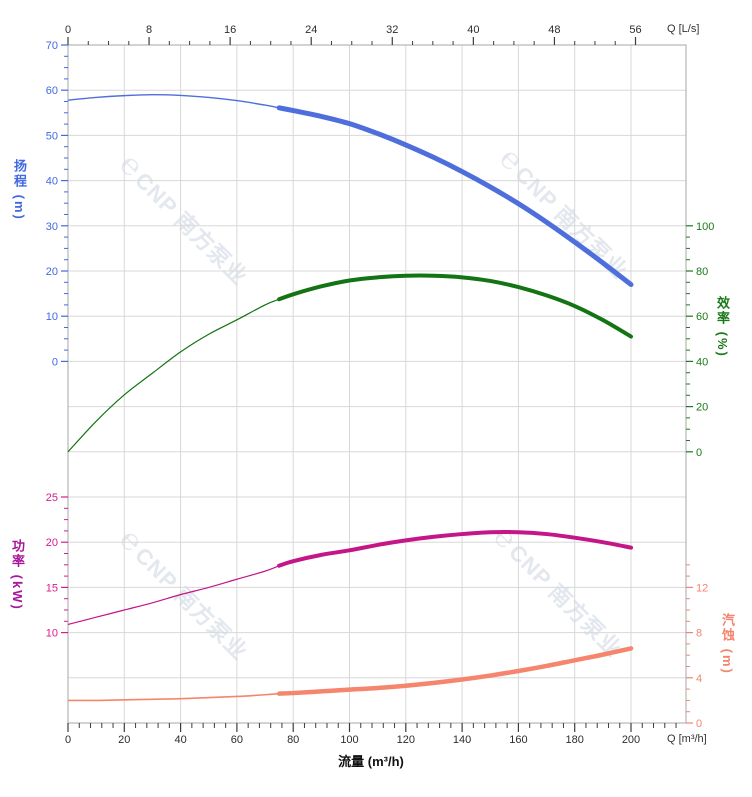 This screenshot has height=797, width=752. Describe the element at coordinates (462, 740) in the screenshot. I see `bottom-axis-tick-label: 140` at that location.